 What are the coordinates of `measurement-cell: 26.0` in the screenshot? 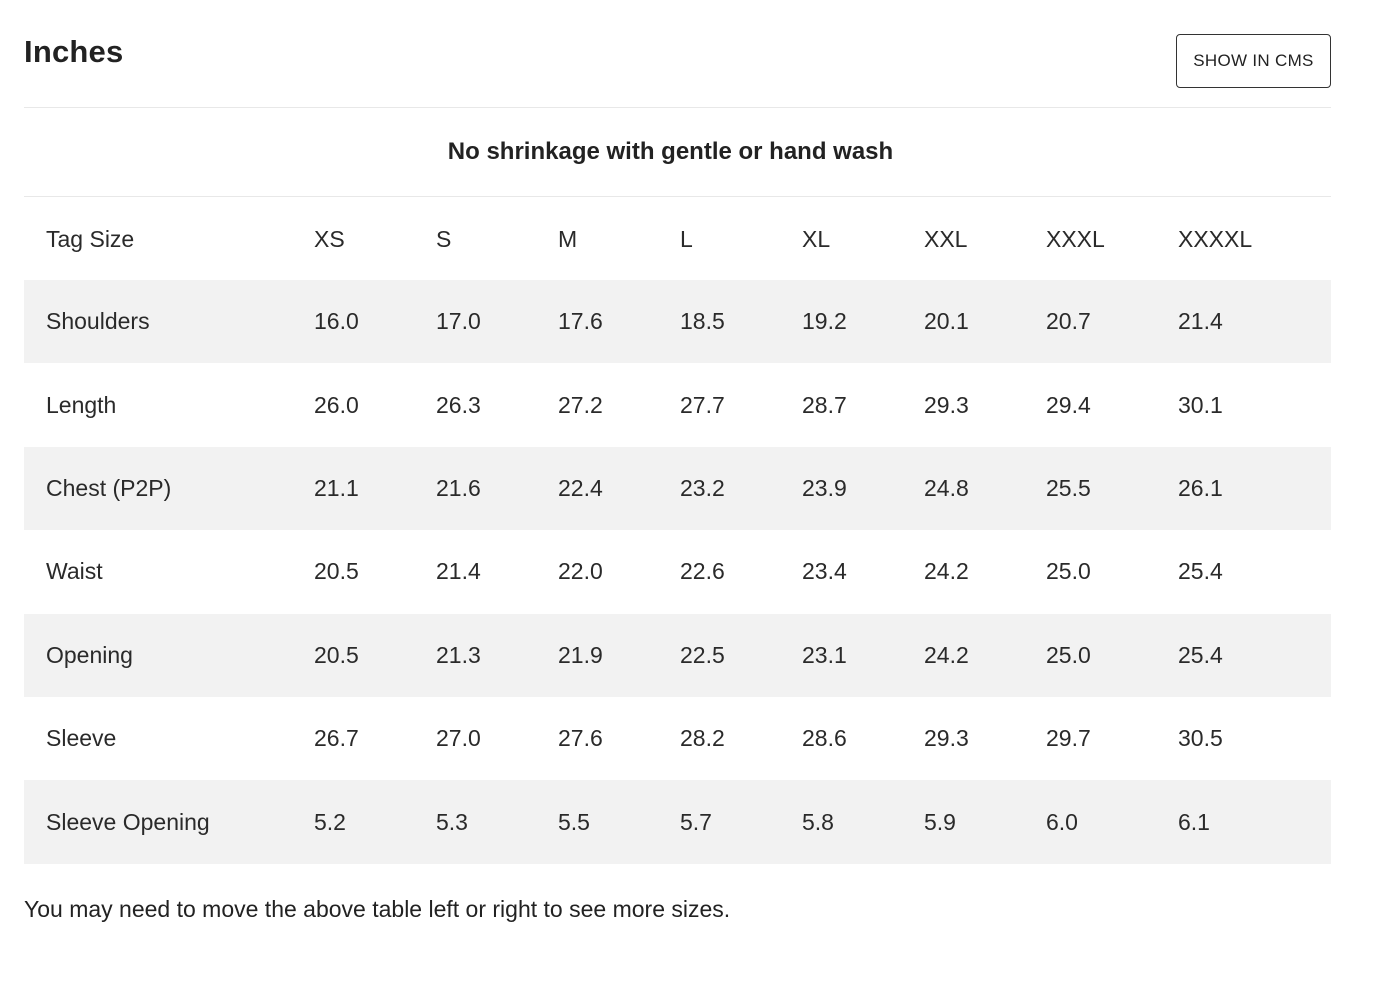 It's located at (336, 404).